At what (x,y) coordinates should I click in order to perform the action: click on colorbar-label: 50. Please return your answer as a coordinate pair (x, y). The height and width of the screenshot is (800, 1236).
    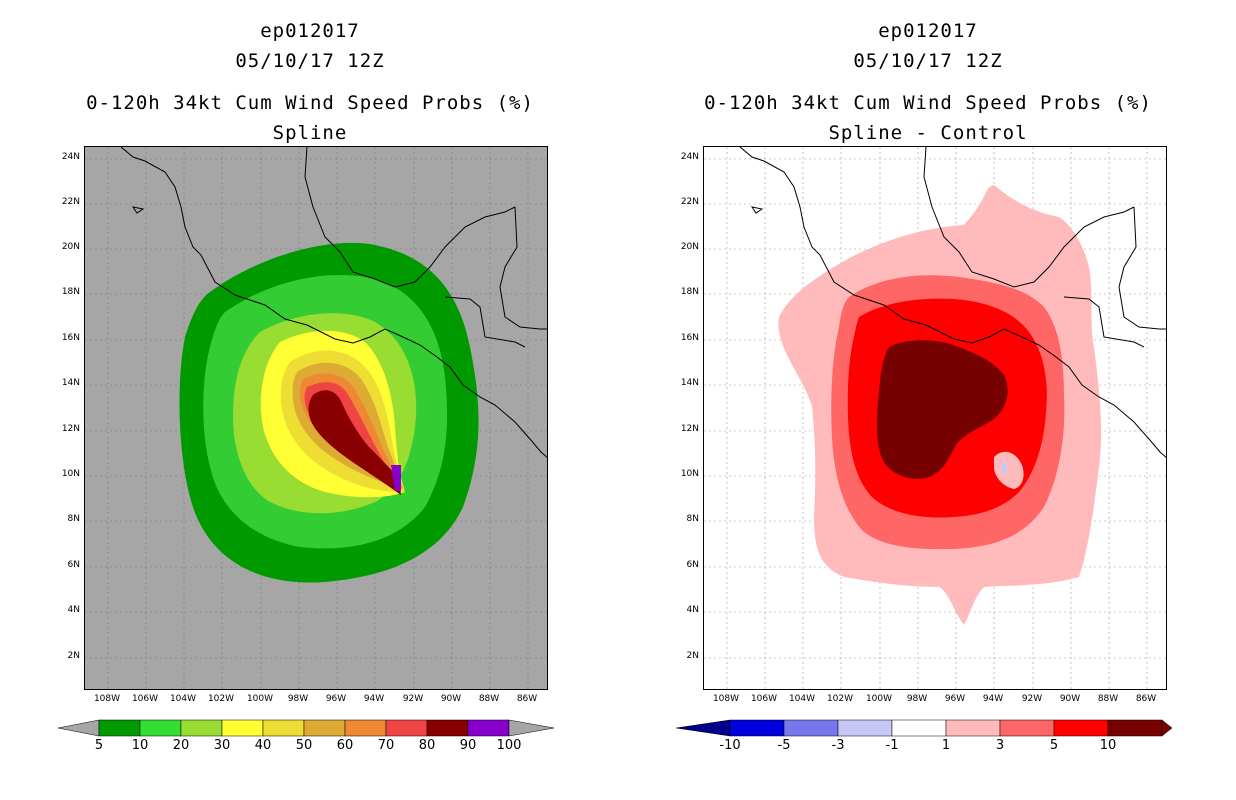
    Looking at the image, I should click on (304, 745).